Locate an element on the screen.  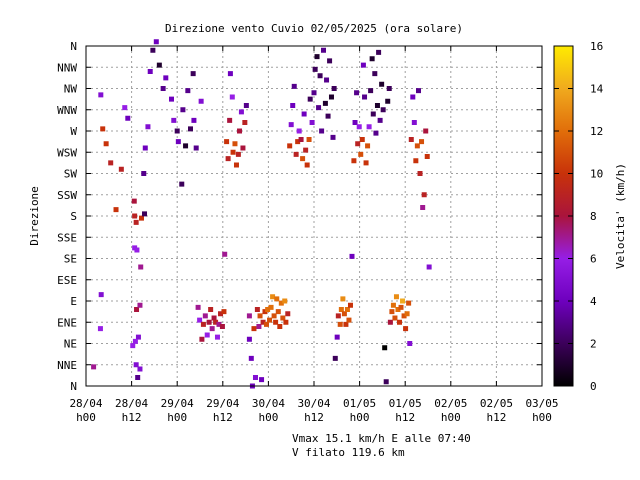
colorbar-tick-label: 12 is located at coordinates (596, 131).